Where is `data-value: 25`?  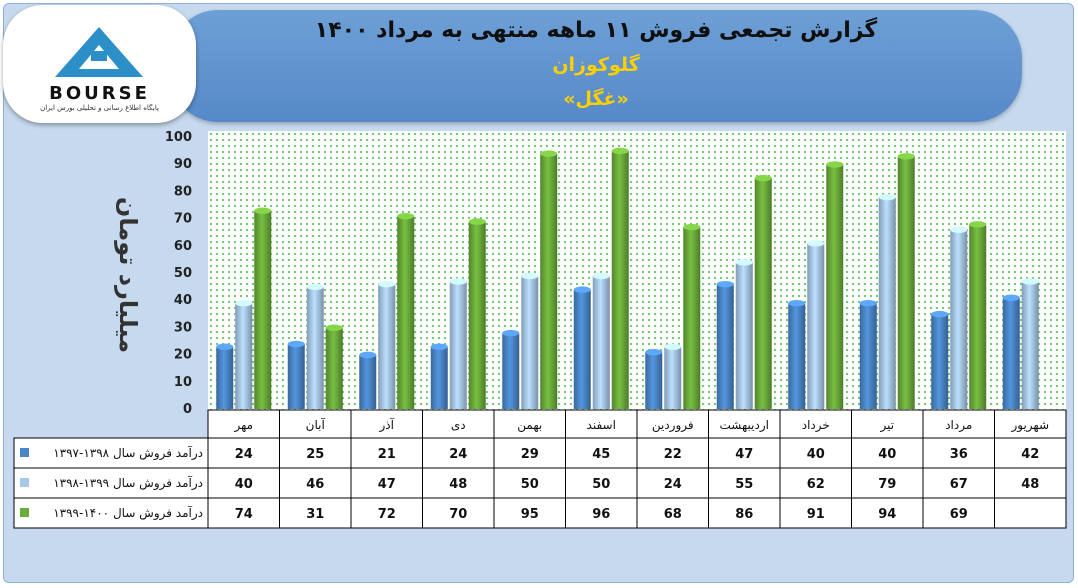 data-value: 25 is located at coordinates (315, 454).